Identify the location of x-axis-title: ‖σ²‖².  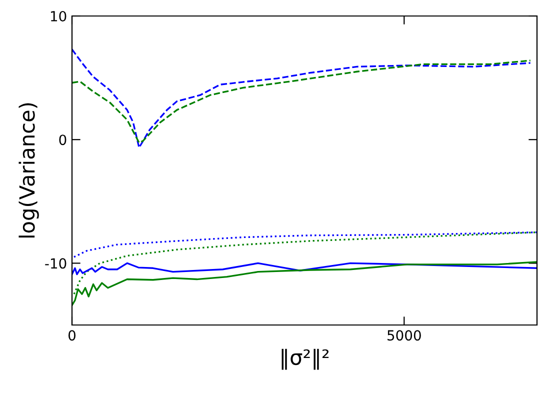
(305, 359).